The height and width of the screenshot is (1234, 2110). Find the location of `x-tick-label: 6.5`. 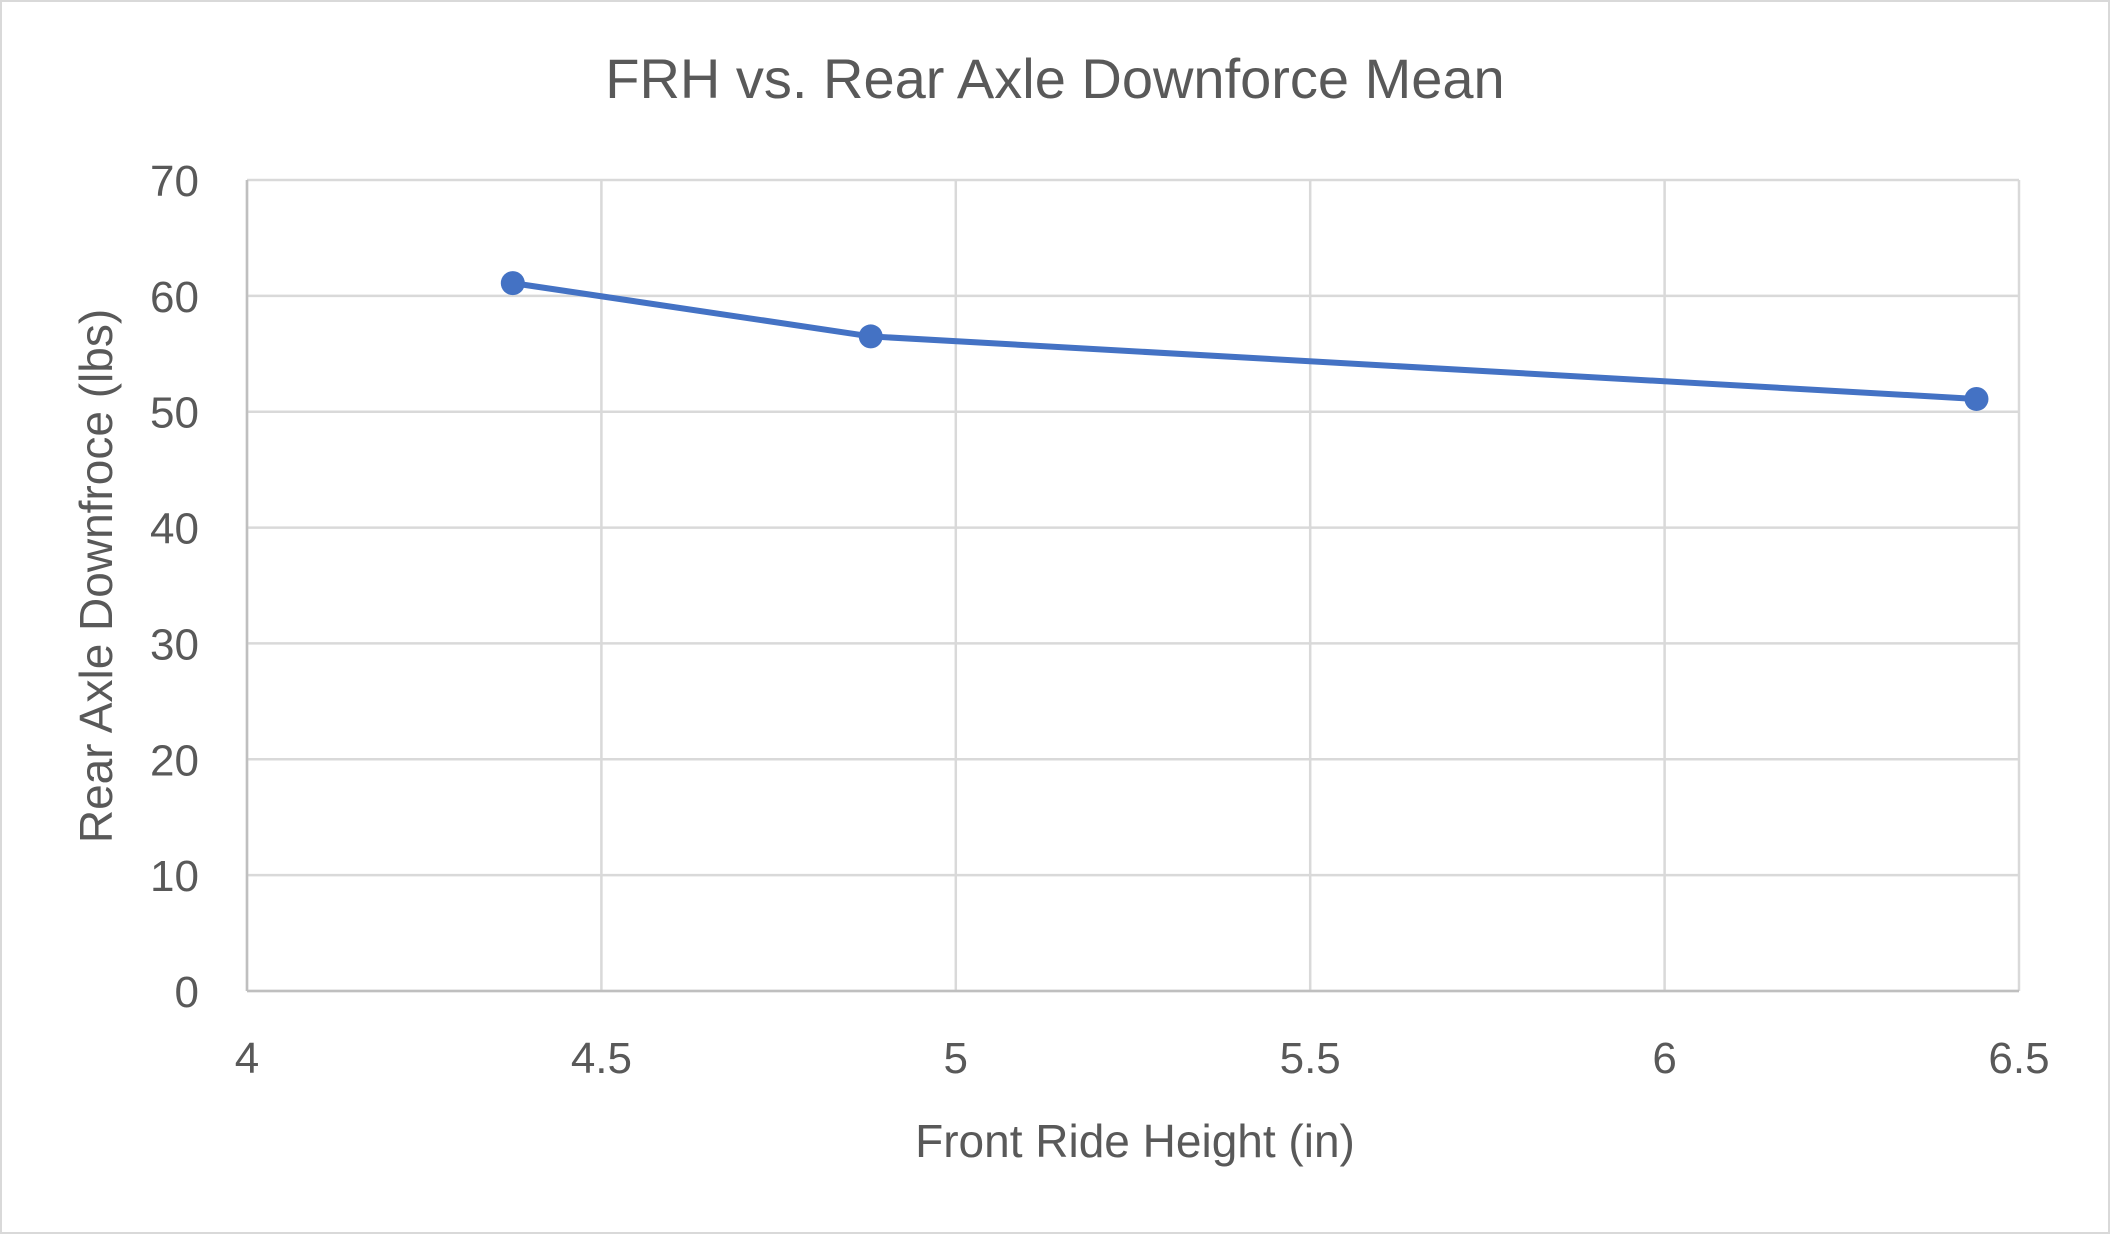

x-tick-label: 6.5 is located at coordinates (2018, 1058).